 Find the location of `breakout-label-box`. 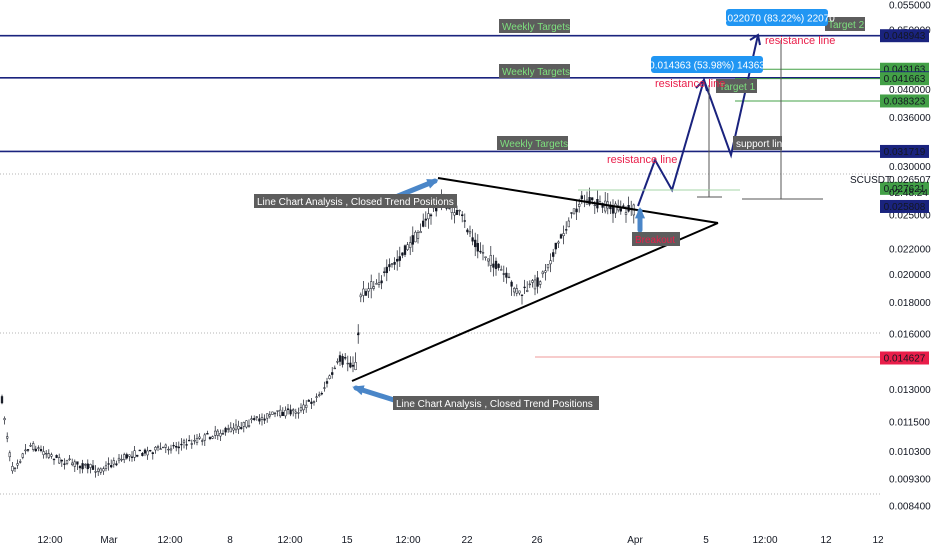

breakout-label-box is located at coordinates (656, 239).